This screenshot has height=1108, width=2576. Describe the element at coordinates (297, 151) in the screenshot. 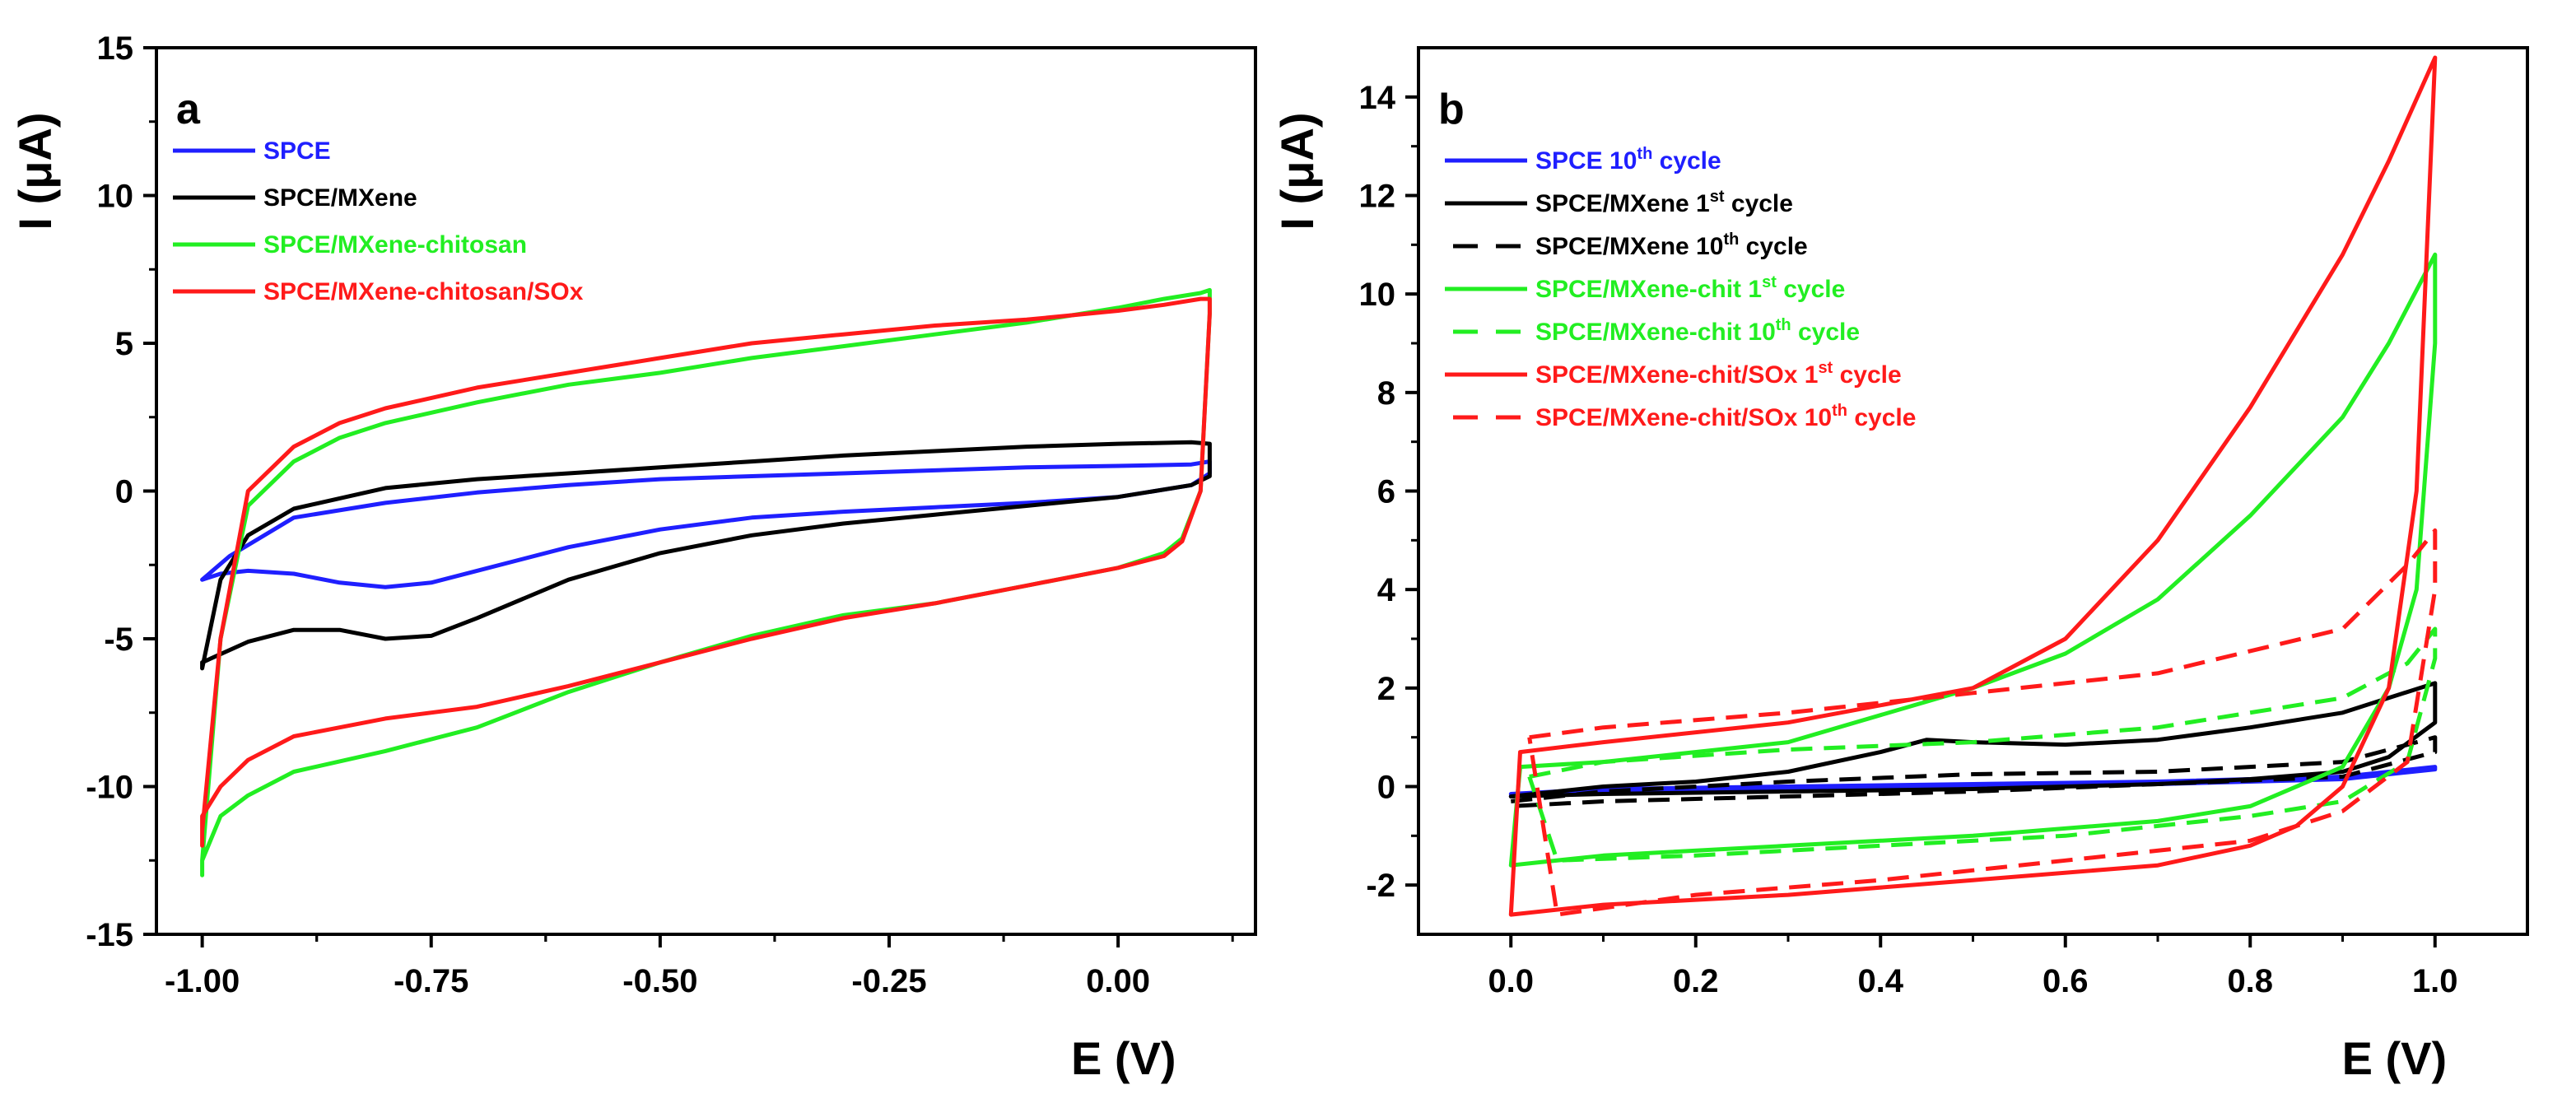

I see `panel-a-legend-entry-spce: SPCE` at that location.